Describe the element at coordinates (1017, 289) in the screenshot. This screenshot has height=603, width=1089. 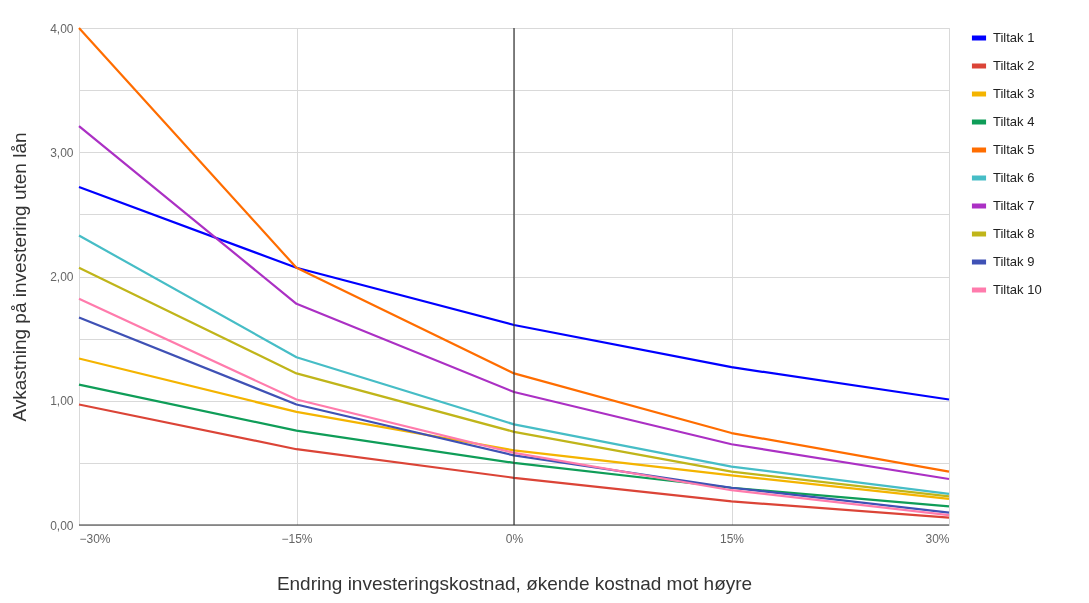
I see `legend-label: Tiltak 10` at that location.